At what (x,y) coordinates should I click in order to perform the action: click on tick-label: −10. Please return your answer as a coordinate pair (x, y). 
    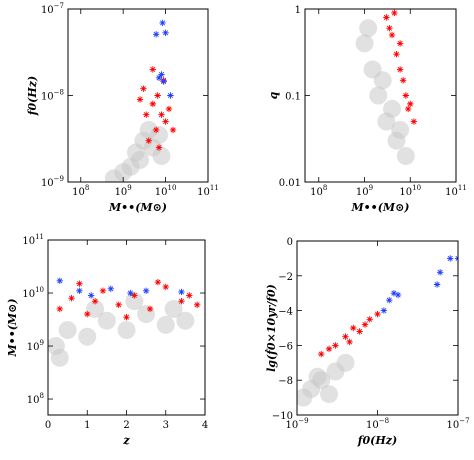
    Looking at the image, I should click on (282, 416).